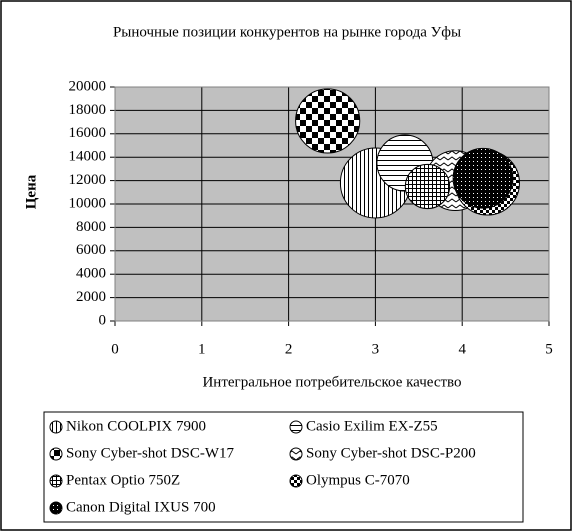 The image size is (573, 532). I want to click on legend-label: Pentax Optio 750Z, so click(123, 480).